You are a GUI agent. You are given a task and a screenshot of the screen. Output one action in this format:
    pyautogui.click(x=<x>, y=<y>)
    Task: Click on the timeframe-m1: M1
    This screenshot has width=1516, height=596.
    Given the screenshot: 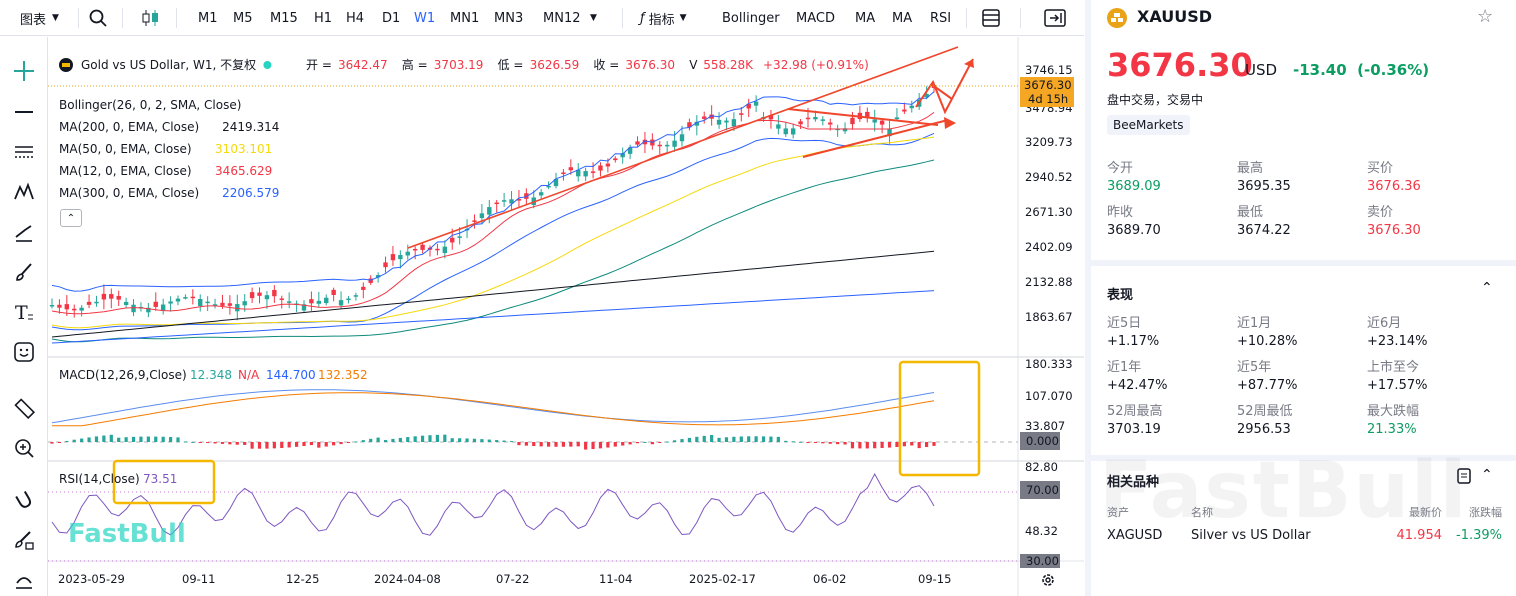 What is the action you would take?
    pyautogui.click(x=208, y=18)
    